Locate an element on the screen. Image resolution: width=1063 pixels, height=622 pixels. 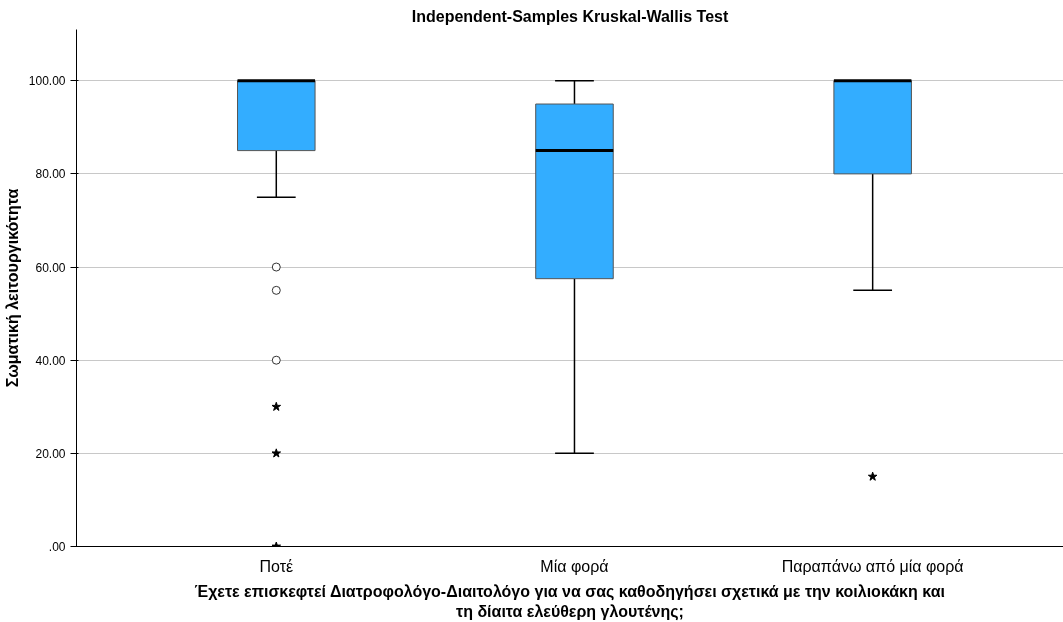
x-axis-title: Έχετε επισκεφτεί Διατροφολόγο-Διαιτολόγο για να σας καθοδηγήσει σχετικά με την κοιλιοκάκη και τη δίαιτα ελεύθερη γλουτένης; is located at coordinates (569, 601).